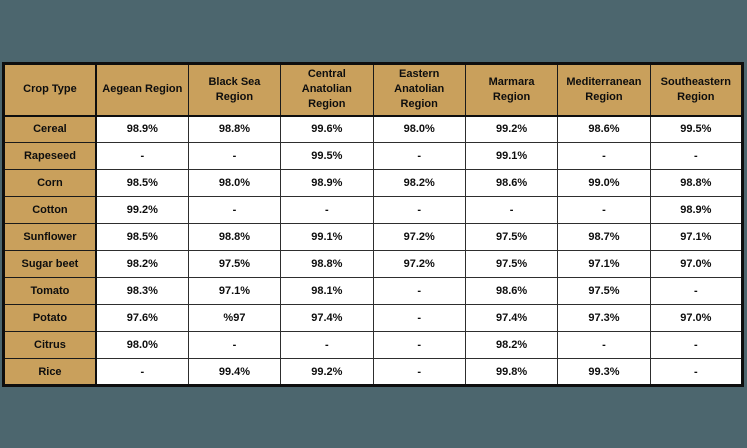 This screenshot has height=448, width=747. I want to click on data-cell: 99.8%, so click(511, 372).